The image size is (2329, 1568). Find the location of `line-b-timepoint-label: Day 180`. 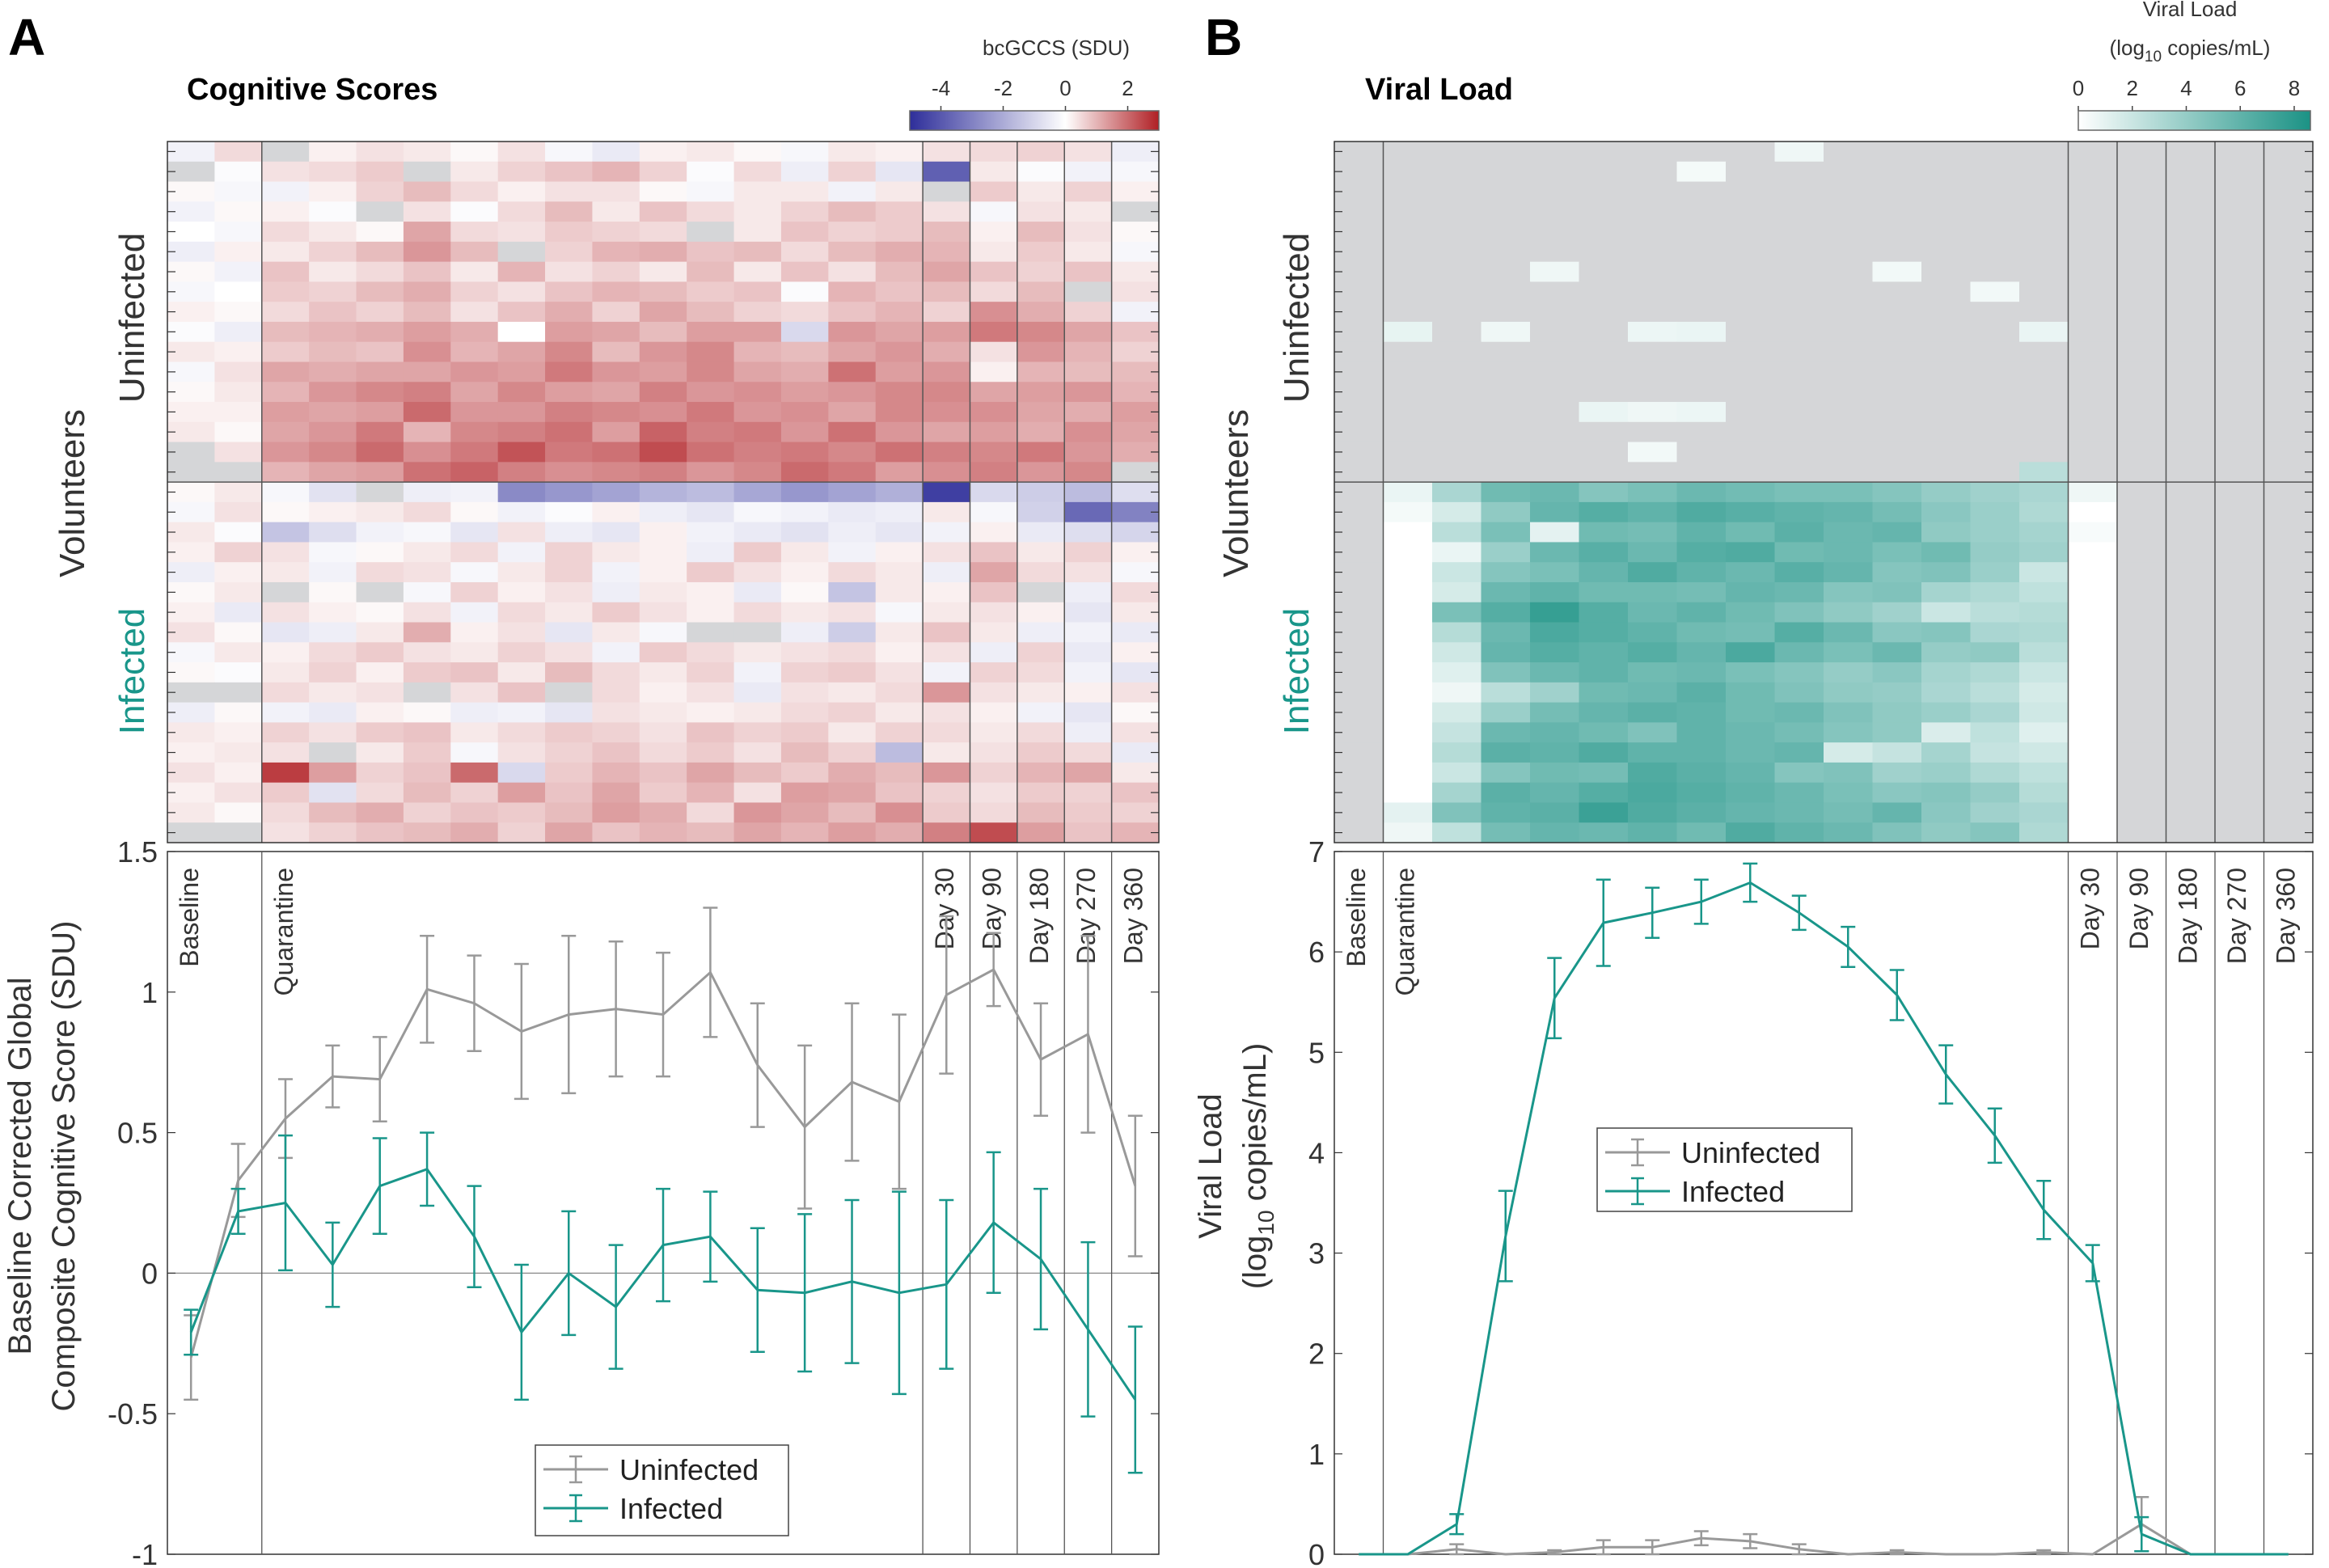

line-b-timepoint-label: Day 180 is located at coordinates (2188, 916).